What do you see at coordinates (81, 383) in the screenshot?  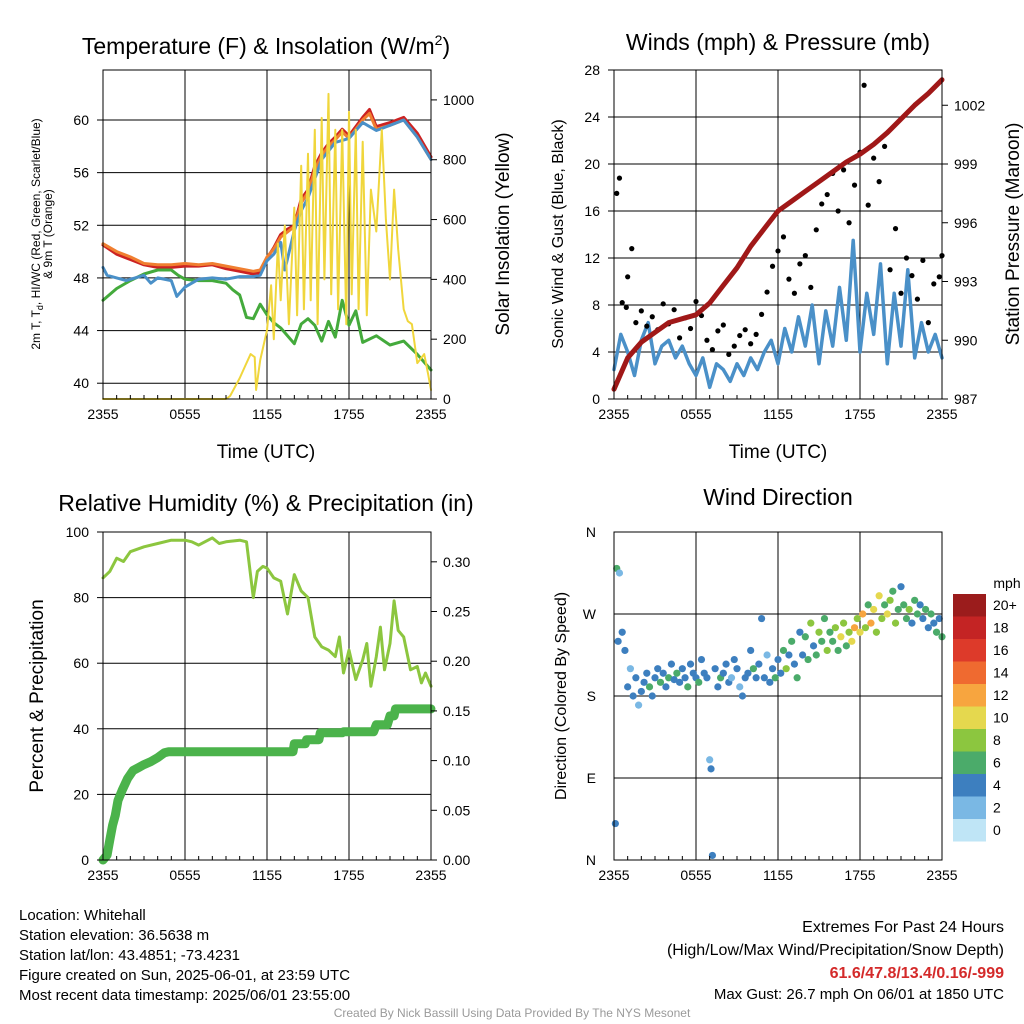 I see `y-tick-label: 40` at bounding box center [81, 383].